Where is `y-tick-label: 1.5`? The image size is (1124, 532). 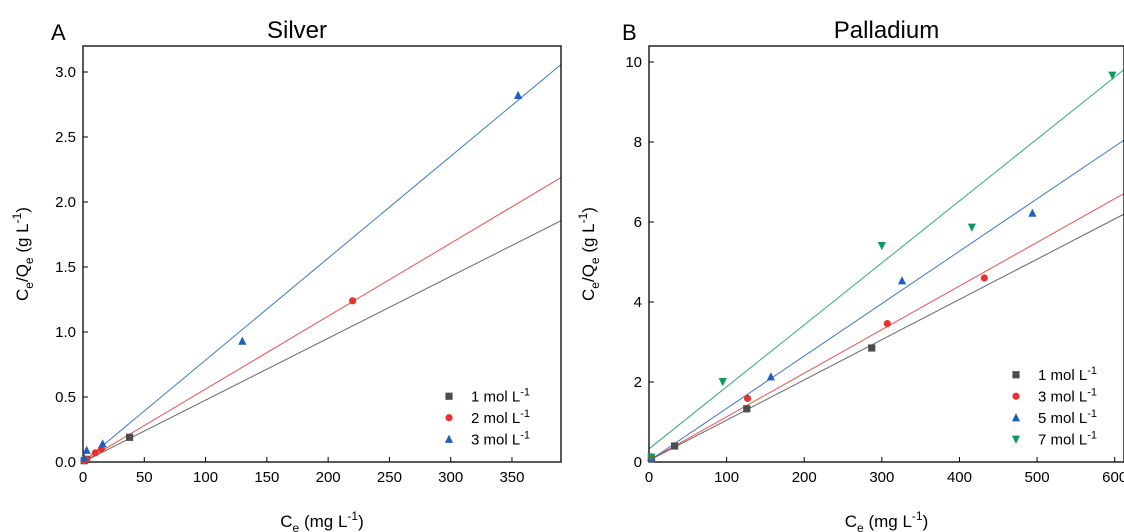
y-tick-label: 1.5 is located at coordinates (65, 267).